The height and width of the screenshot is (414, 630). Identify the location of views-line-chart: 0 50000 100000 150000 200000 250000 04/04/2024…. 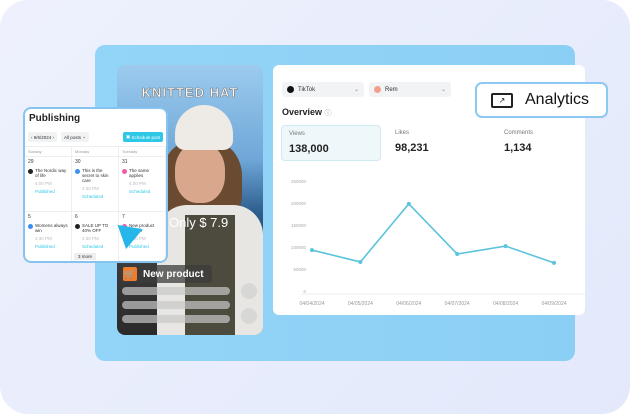
(438, 243).